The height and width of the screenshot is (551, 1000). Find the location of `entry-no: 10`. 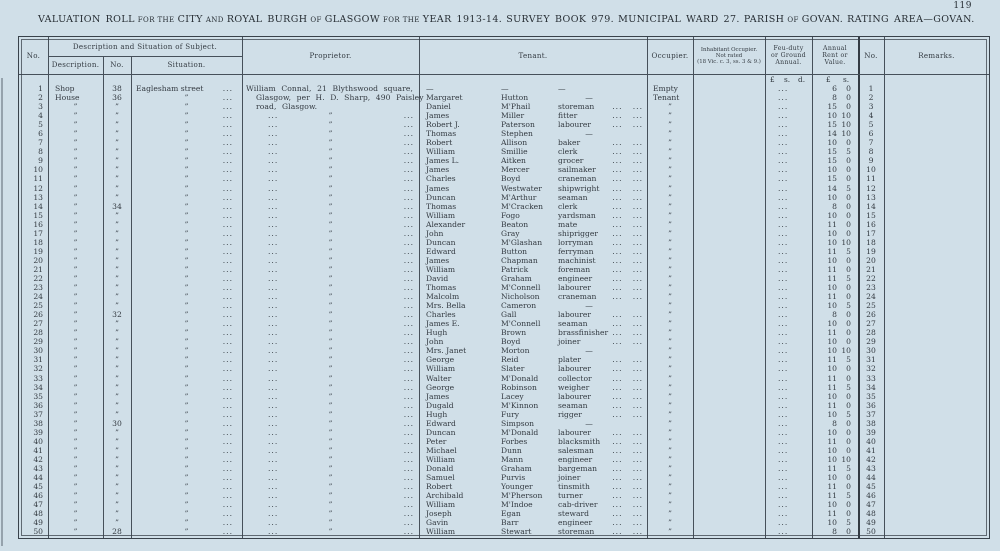

entry-no: 10 is located at coordinates (38, 170).